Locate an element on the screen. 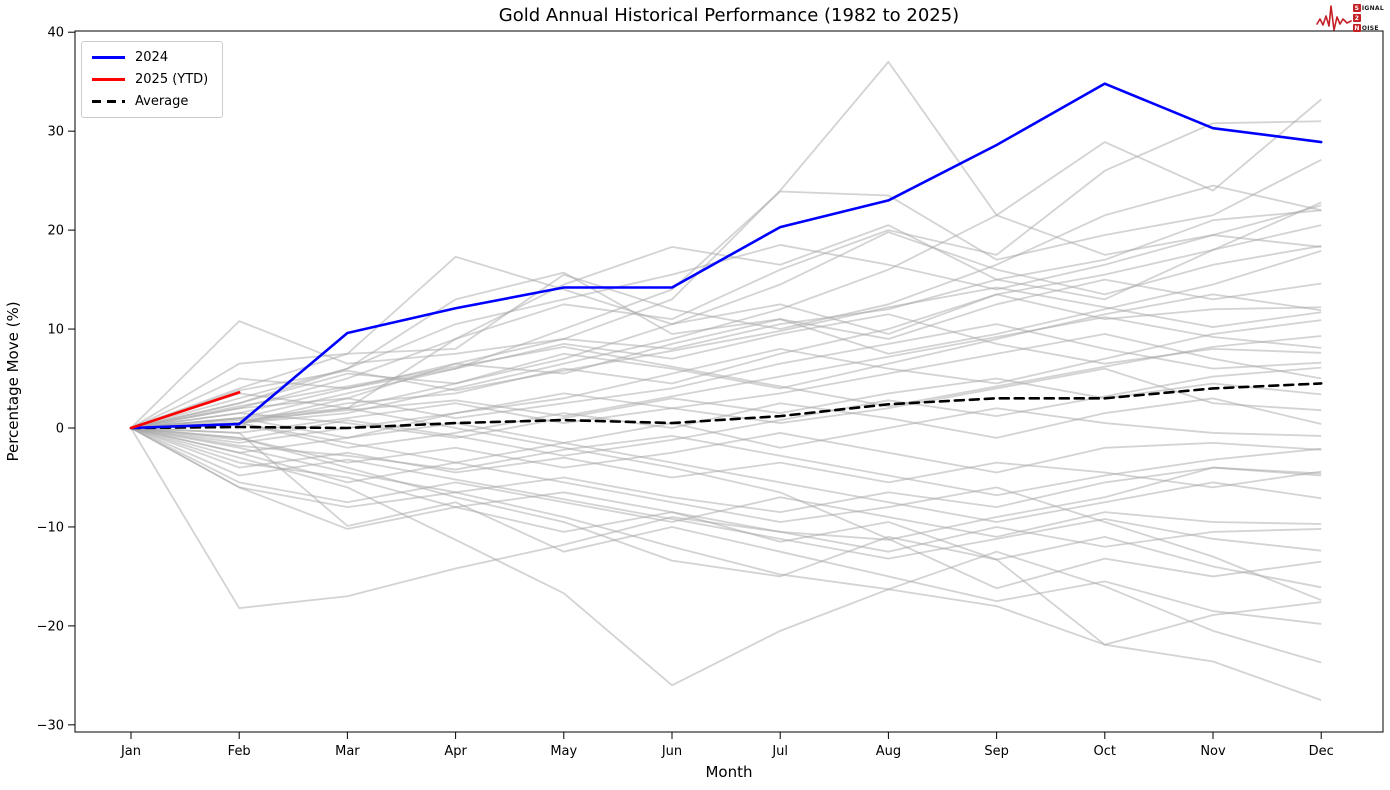  x-axis-tick-label: Jun is located at coordinates (671, 751).